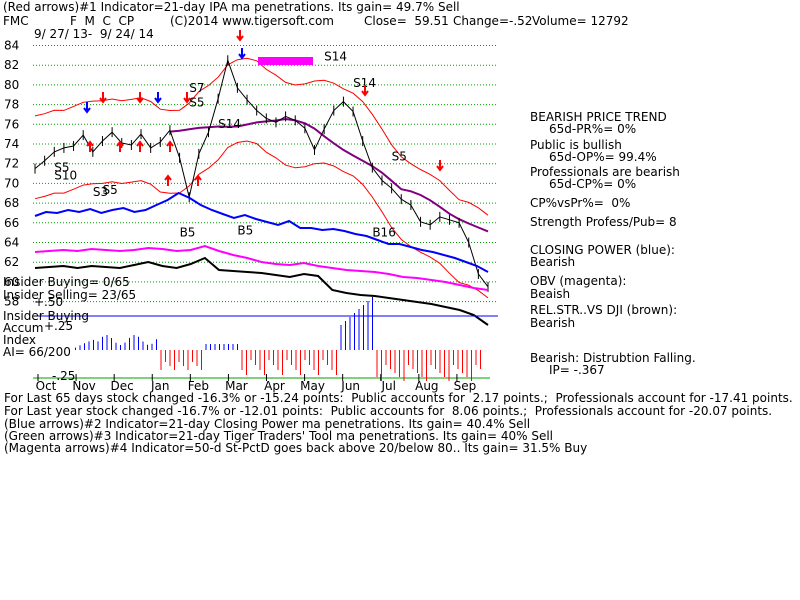  What do you see at coordinates (613, 358) in the screenshot?
I see `right-label: Bearish: Distrubtion Falling.` at bounding box center [613, 358].